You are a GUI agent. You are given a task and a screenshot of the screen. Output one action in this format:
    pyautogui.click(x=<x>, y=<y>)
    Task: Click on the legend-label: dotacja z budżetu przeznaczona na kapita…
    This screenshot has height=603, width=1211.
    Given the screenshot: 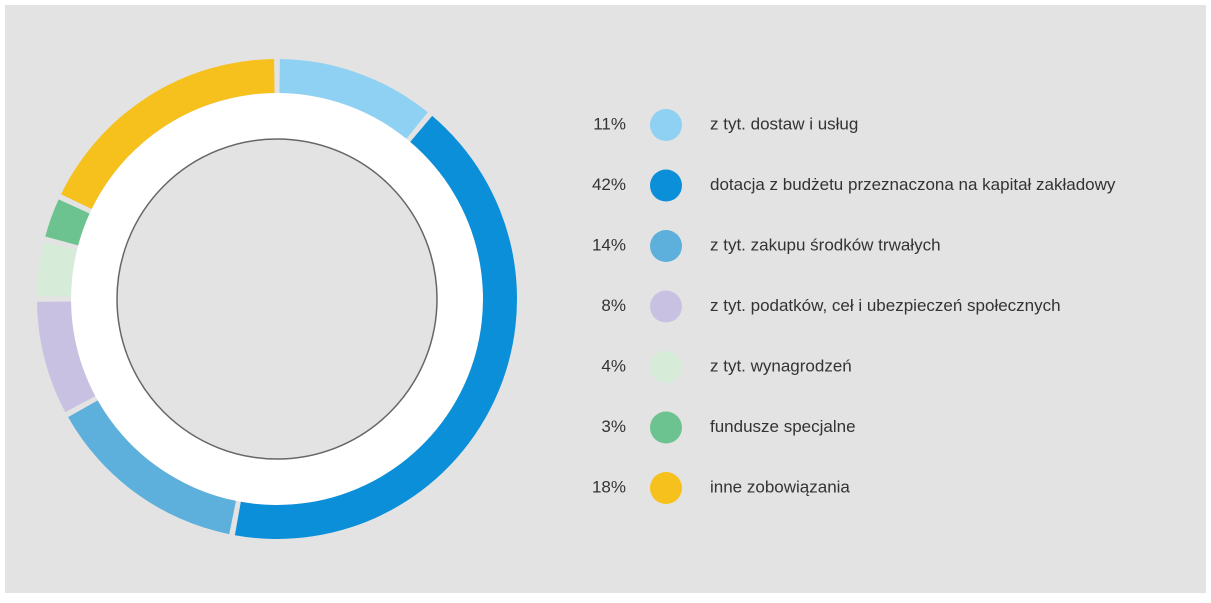 What is the action you would take?
    pyautogui.click(x=913, y=184)
    